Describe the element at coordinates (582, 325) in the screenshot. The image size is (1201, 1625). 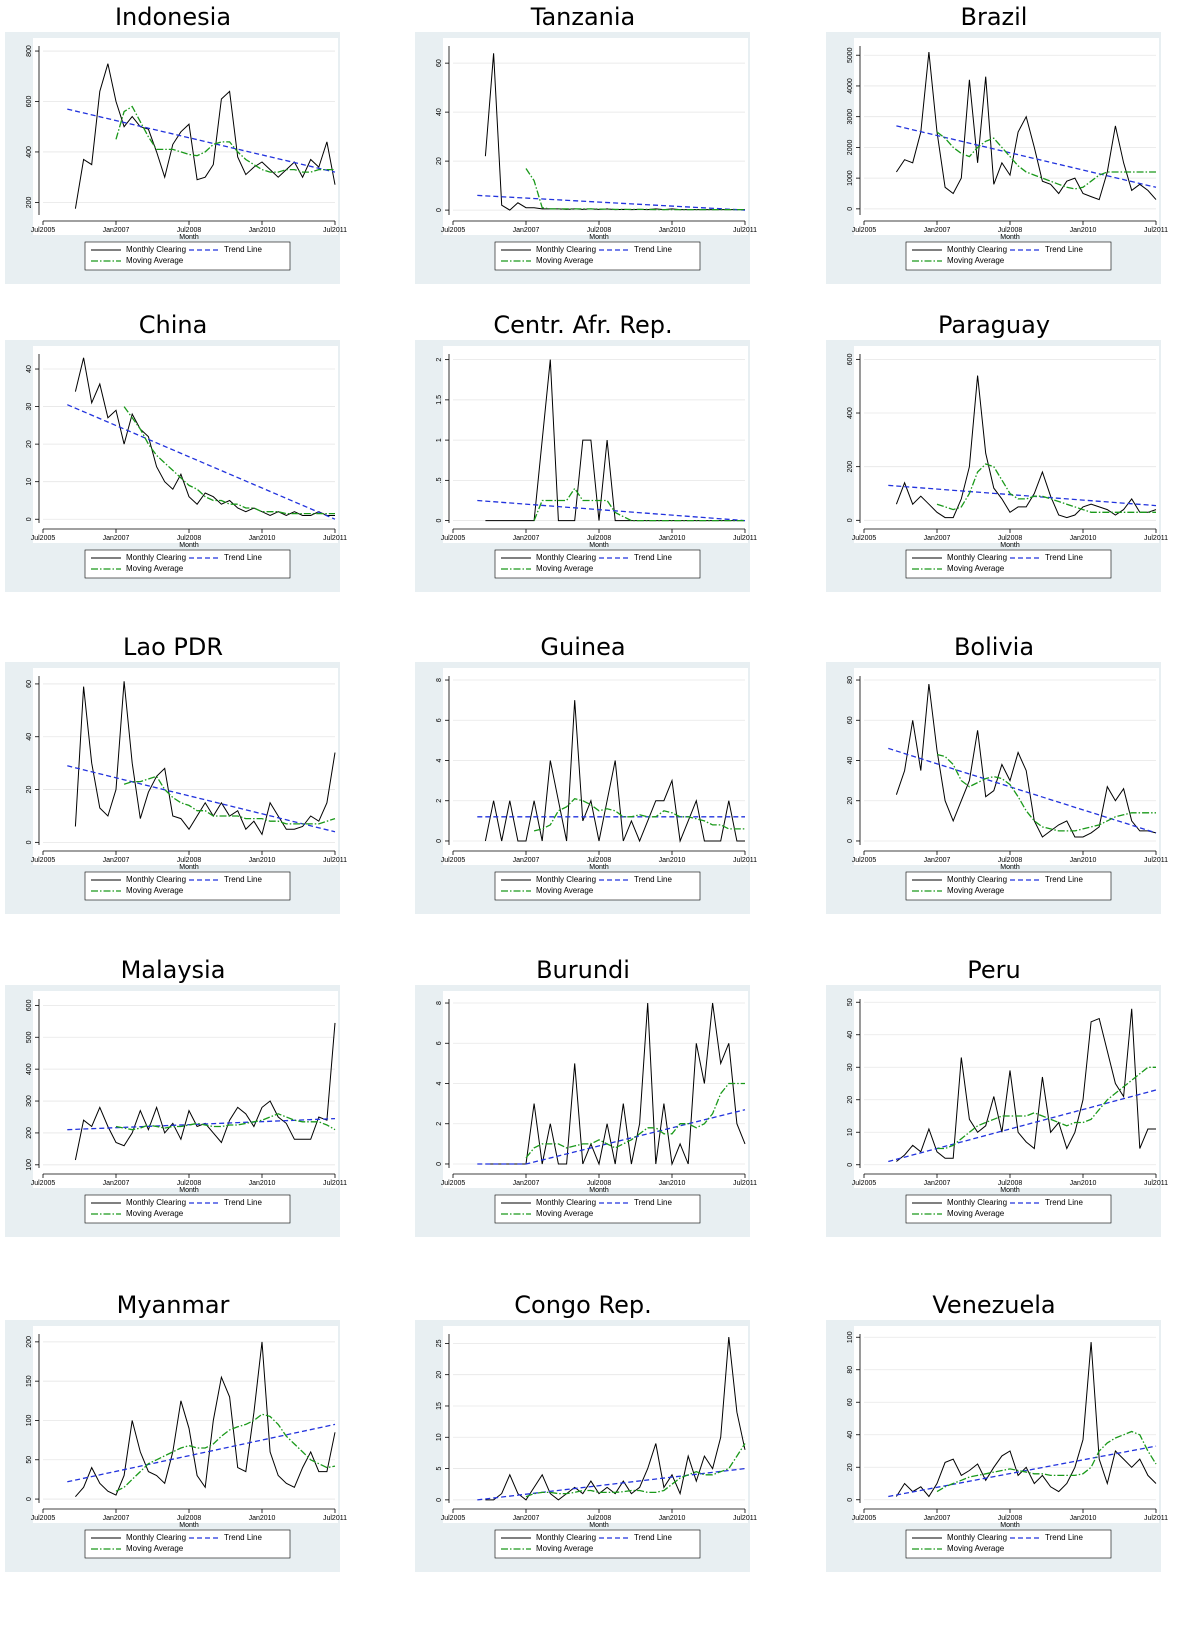
I see `chart-title: Centr. Afr. Rep.` at that location.